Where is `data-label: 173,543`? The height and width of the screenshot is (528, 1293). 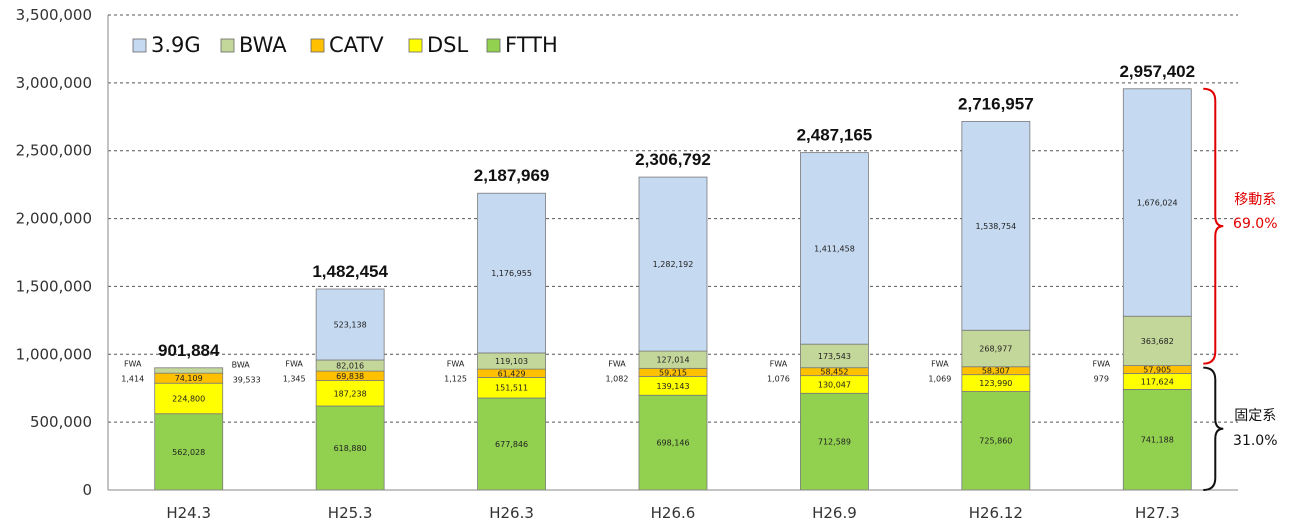
data-label: 173,543 is located at coordinates (834, 356).